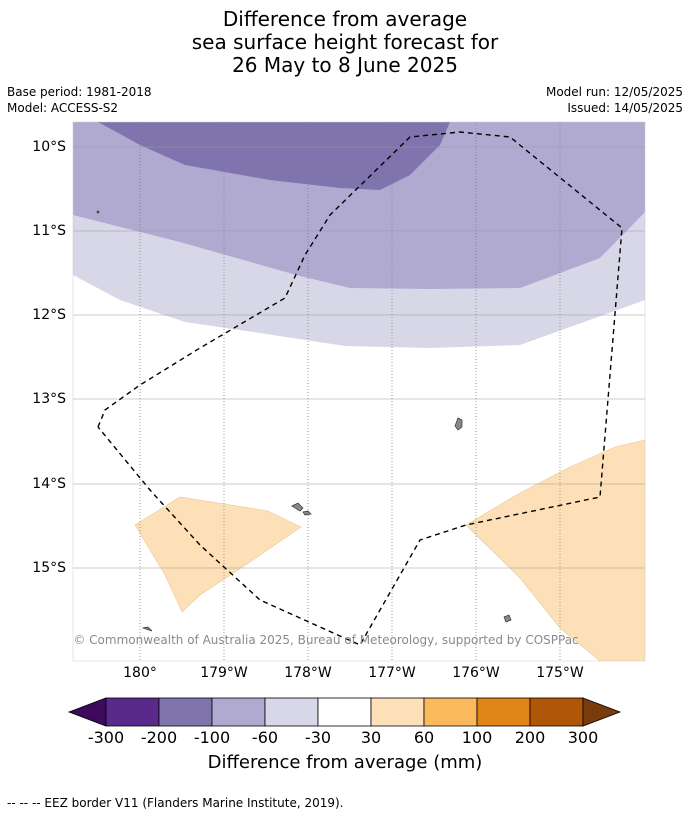  Describe the element at coordinates (477, 737) in the screenshot. I see `colorbar-tick: 100` at that location.